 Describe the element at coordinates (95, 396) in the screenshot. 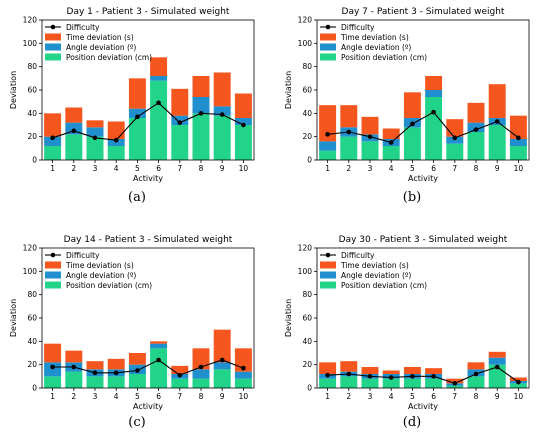

I see `x-tick-label: 3` at that location.